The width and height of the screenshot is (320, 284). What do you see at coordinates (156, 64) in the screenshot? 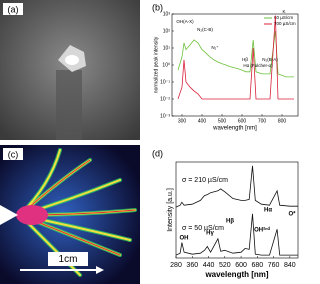
I see `y-axis-label: normalized peak intensity` at bounding box center [156, 64].